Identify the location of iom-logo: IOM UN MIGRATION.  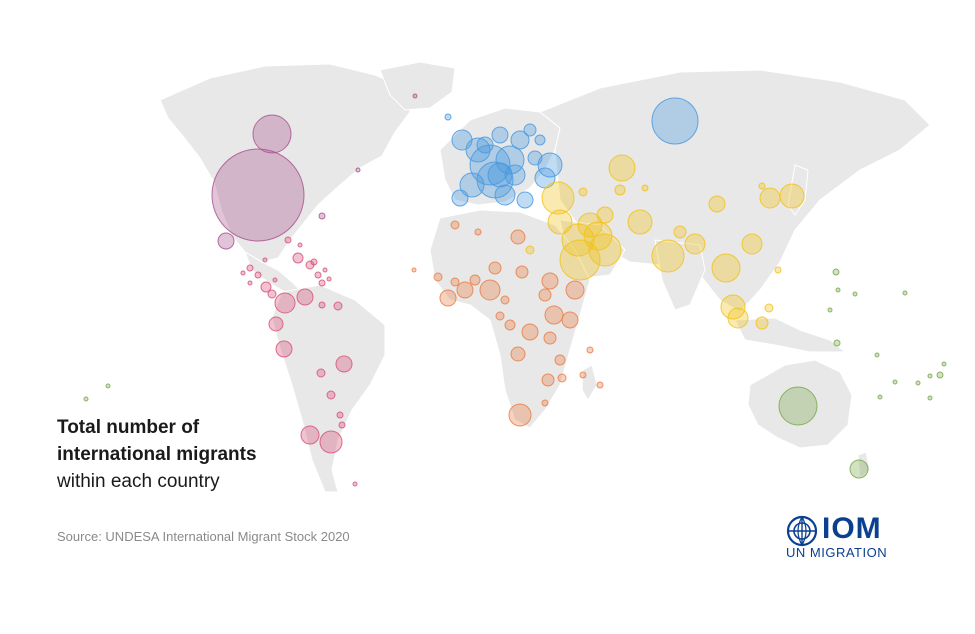
(846, 538).